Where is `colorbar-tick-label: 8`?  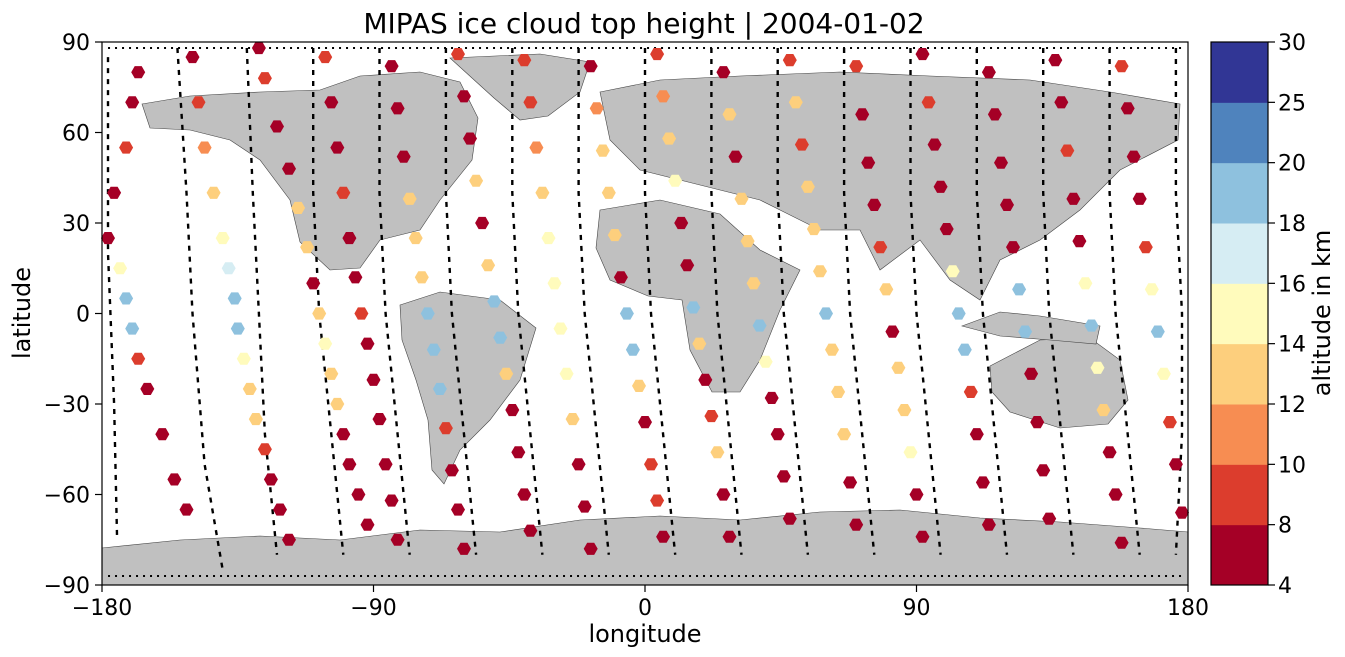 colorbar-tick-label: 8 is located at coordinates (1285, 526).